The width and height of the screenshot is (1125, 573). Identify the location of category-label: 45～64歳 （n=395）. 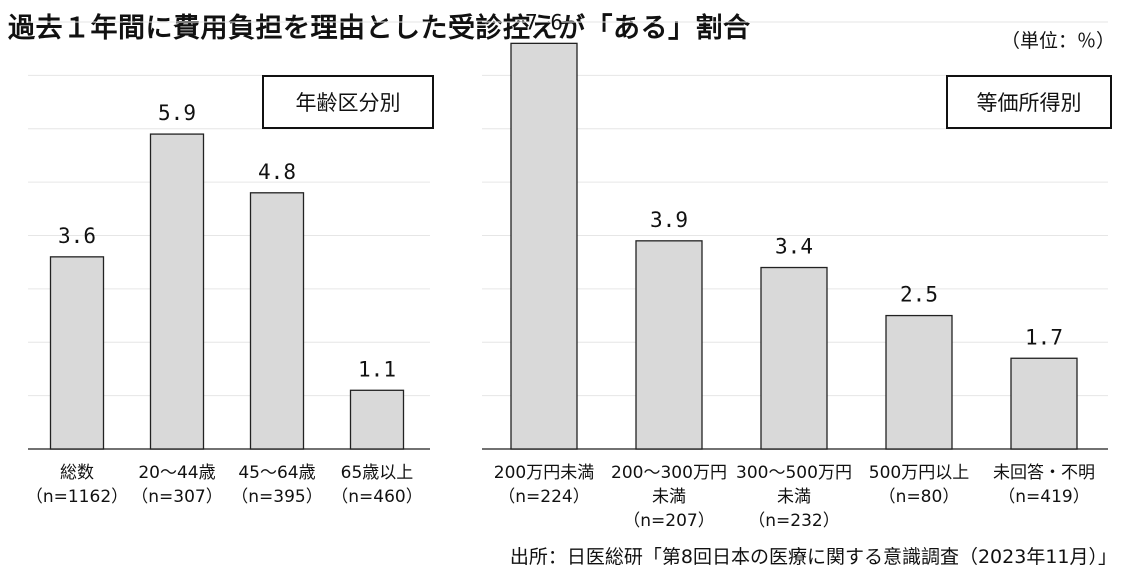
(276, 485).